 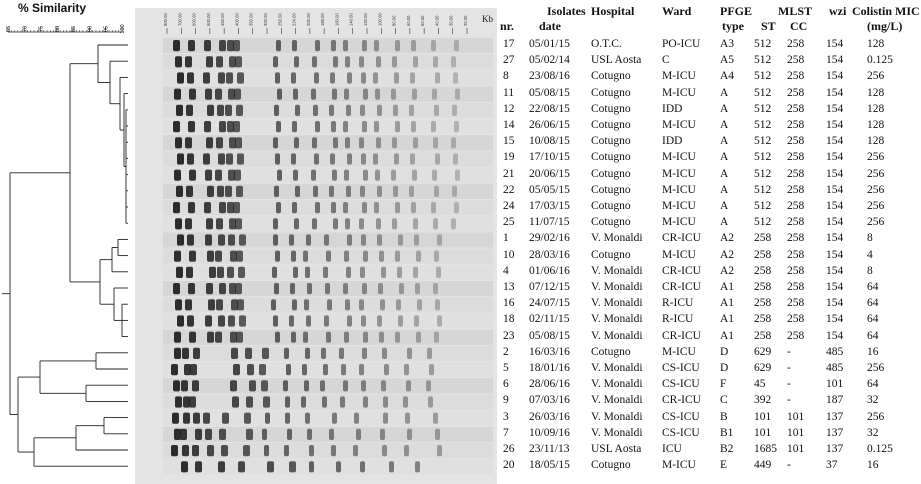 What do you see at coordinates (549, 287) in the screenshot?
I see `cell-date: 07/12/15` at bounding box center [549, 287].